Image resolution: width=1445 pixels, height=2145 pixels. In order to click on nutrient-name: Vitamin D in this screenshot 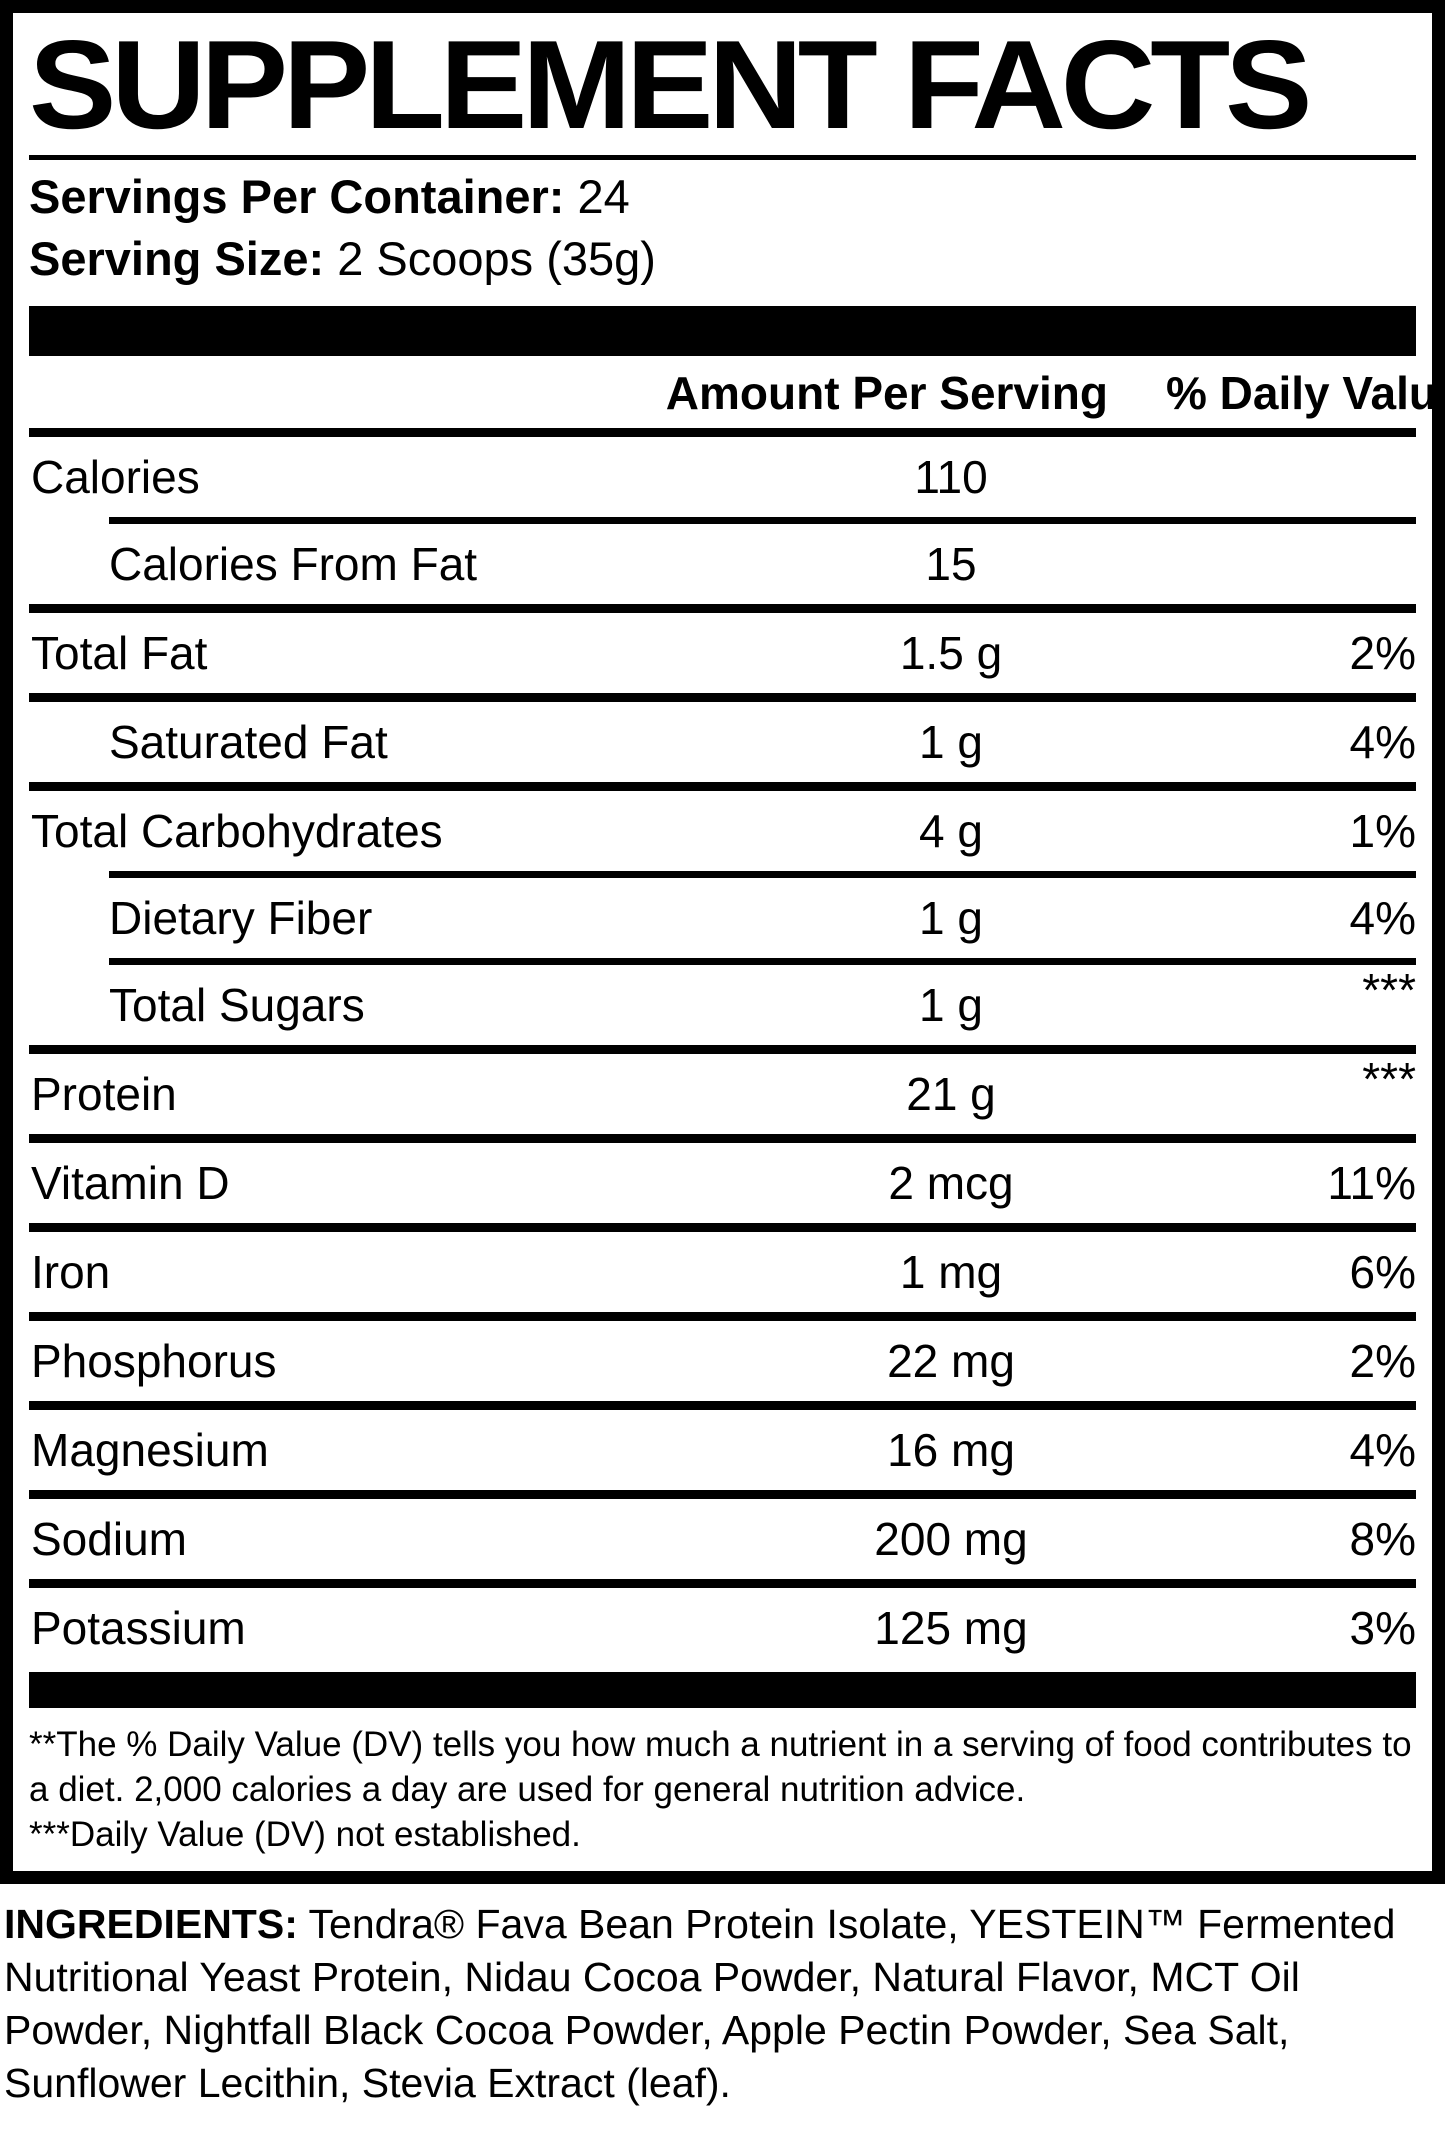, I will do `click(130, 1183)`.